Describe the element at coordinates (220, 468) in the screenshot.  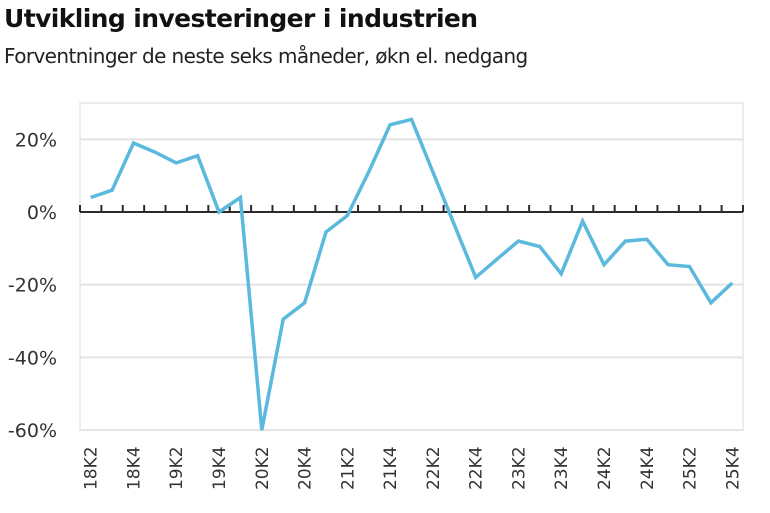
I see `x-tick-label: 19K4` at that location.